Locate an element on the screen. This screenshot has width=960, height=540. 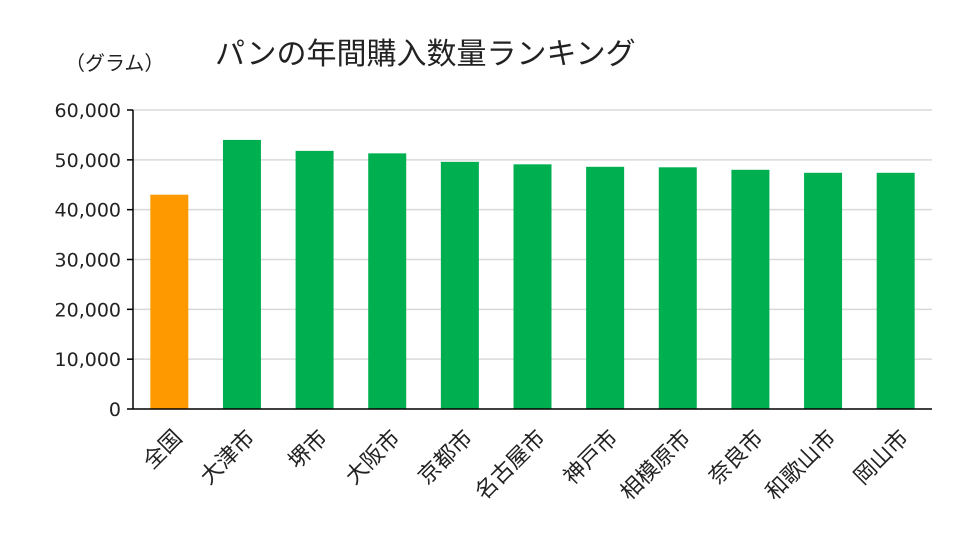
x-category-label: 京都市 is located at coordinates (446, 458).